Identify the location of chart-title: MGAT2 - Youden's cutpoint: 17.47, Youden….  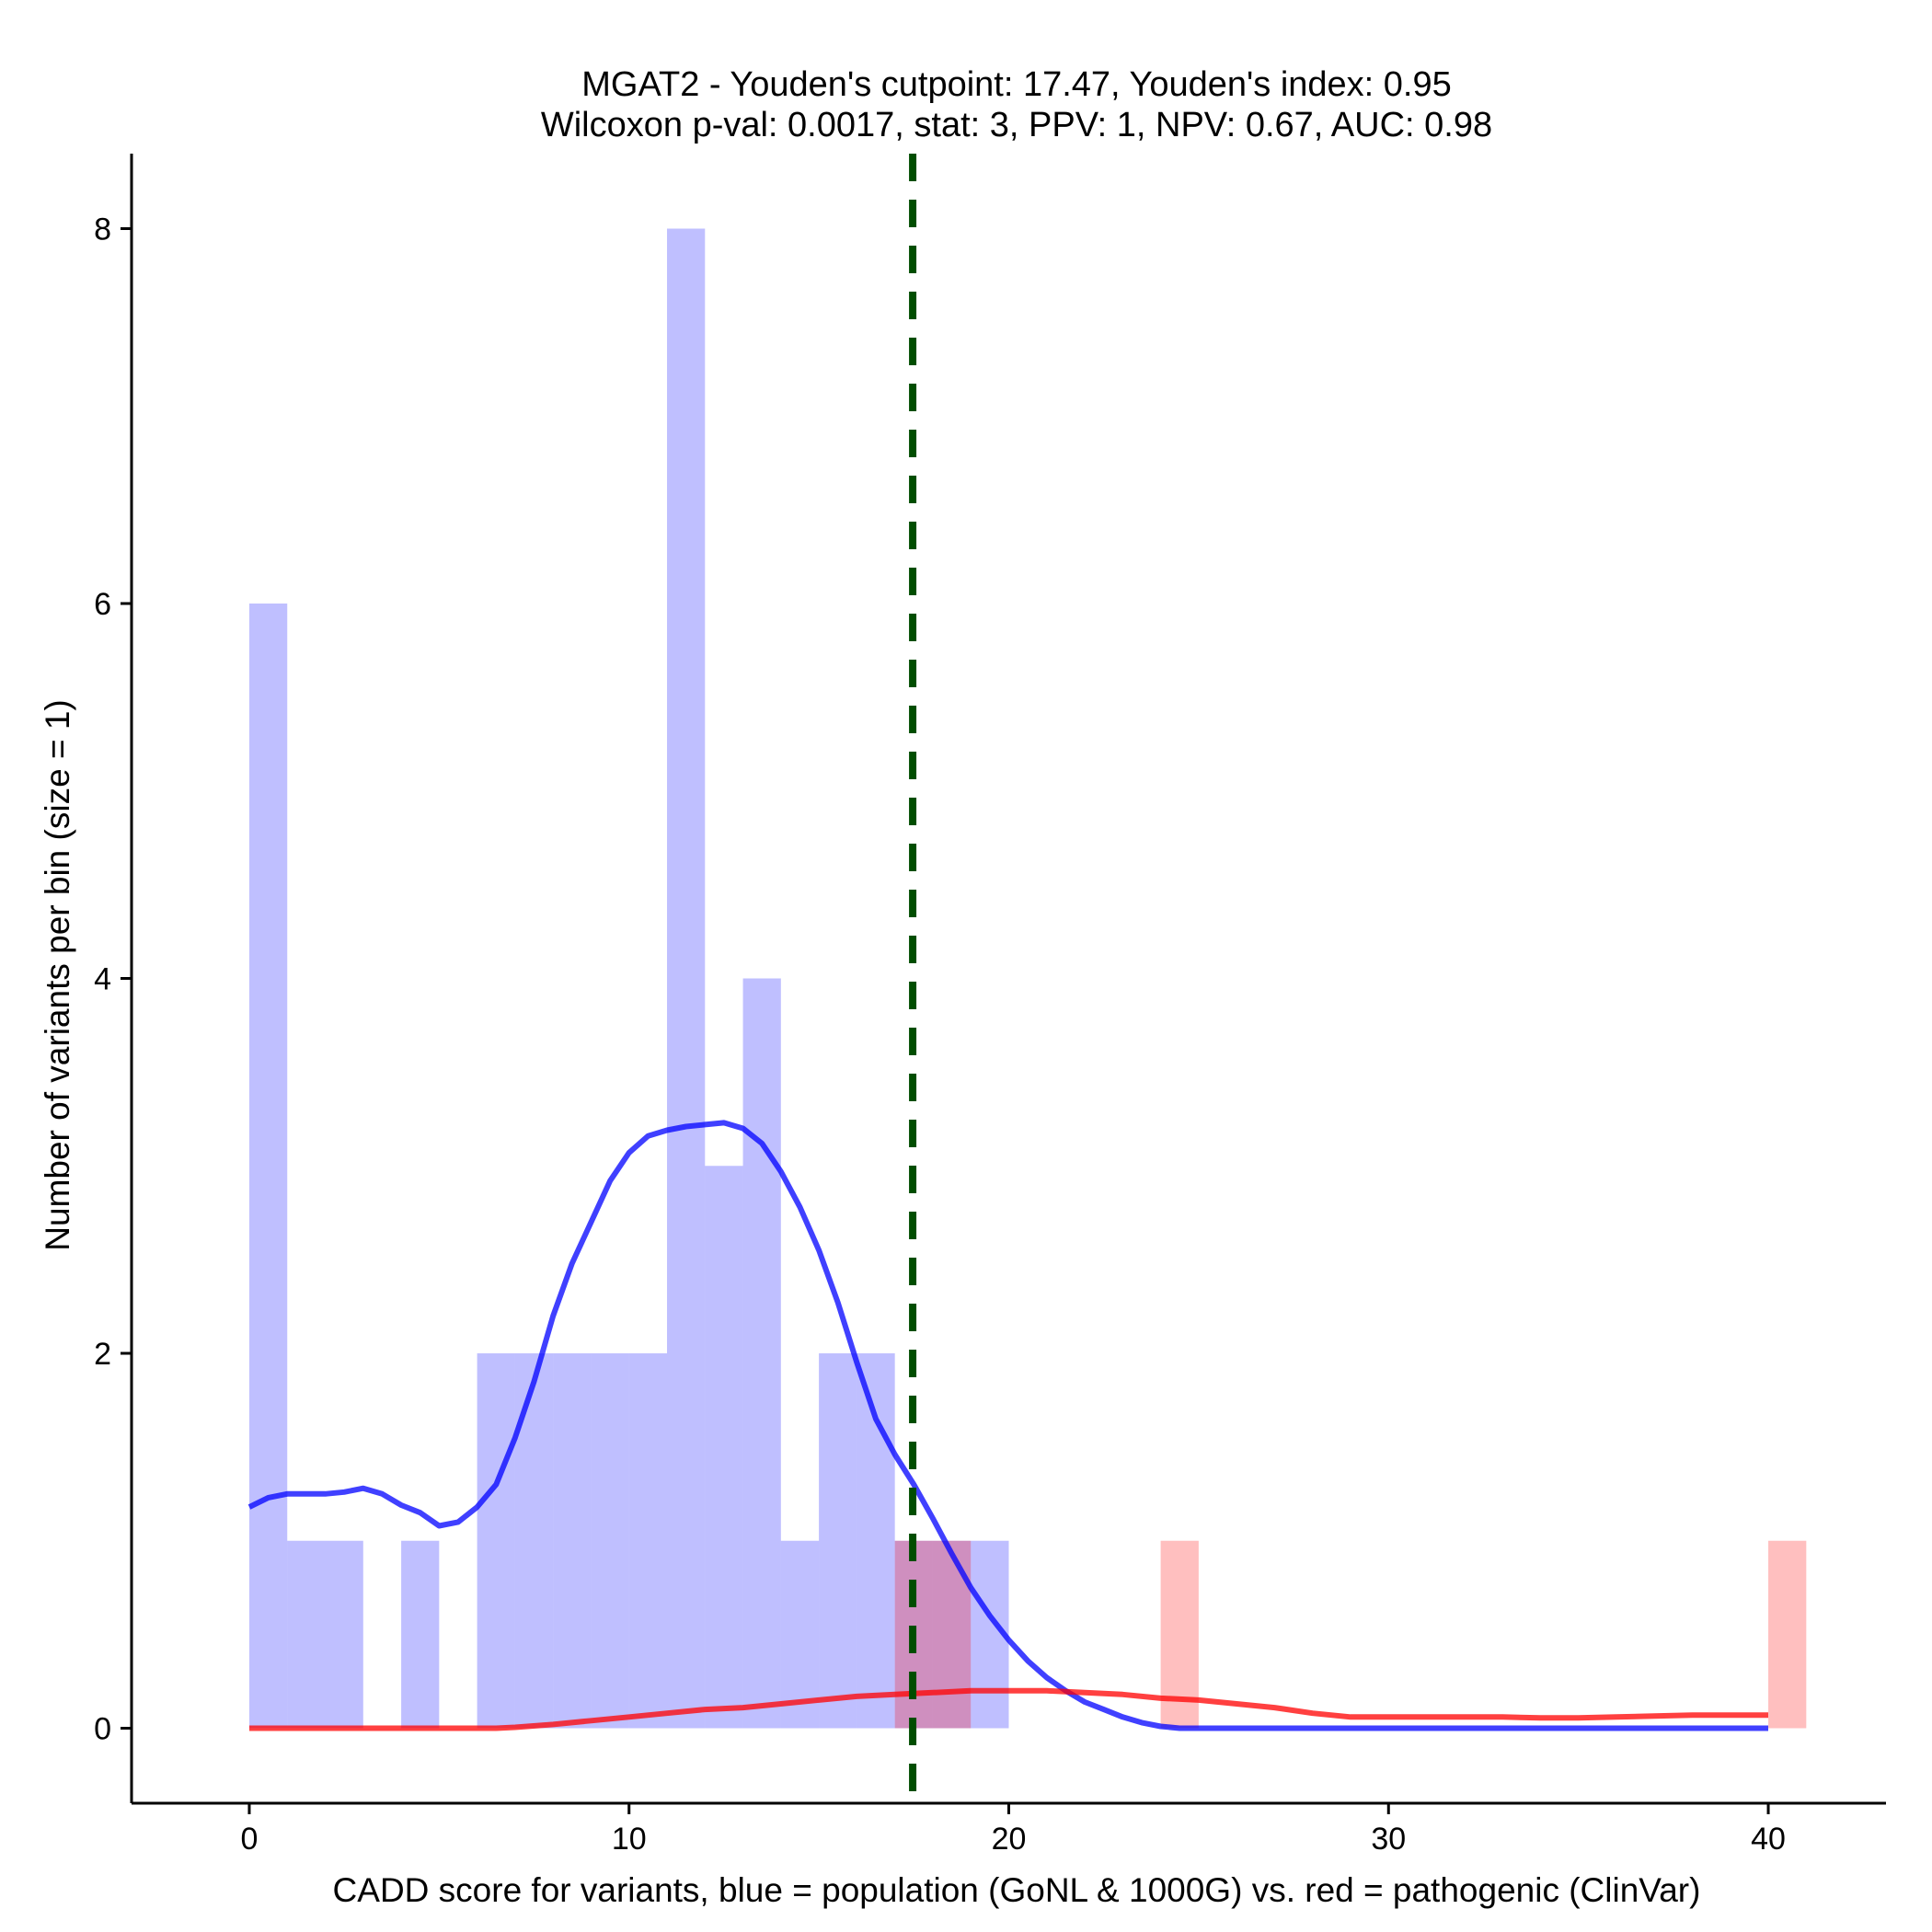
(1016, 84).